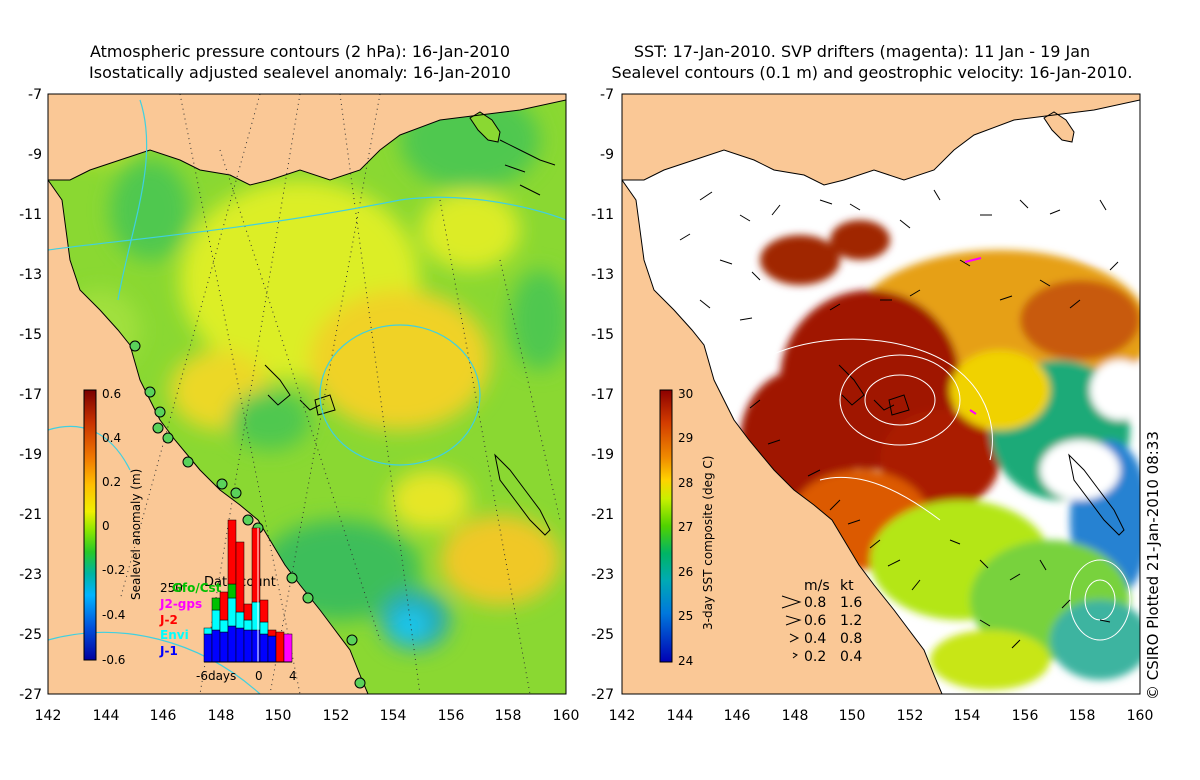 The height and width of the screenshot is (780, 1200). What do you see at coordinates (136, 534) in the screenshot?
I see `left-colorbar-label: Sealevel anomaly (m)` at bounding box center [136, 534].